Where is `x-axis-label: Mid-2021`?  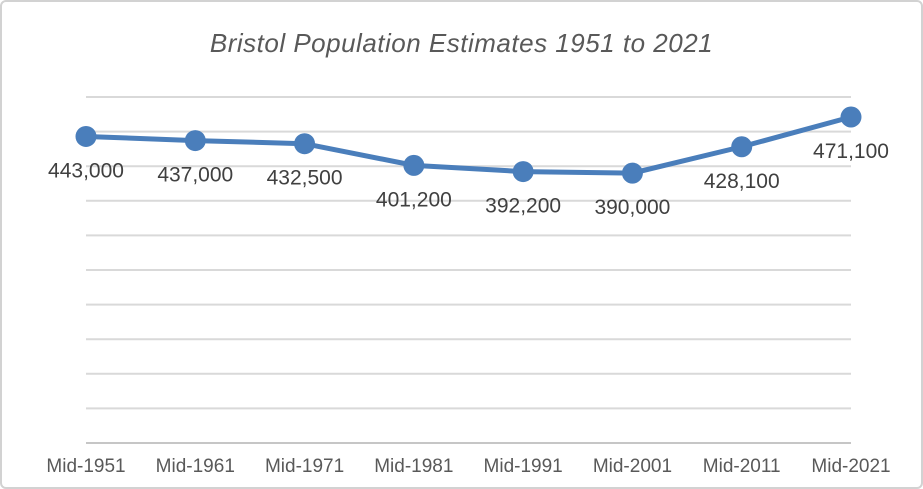
x-axis-label: Mid-2021 is located at coordinates (850, 466).